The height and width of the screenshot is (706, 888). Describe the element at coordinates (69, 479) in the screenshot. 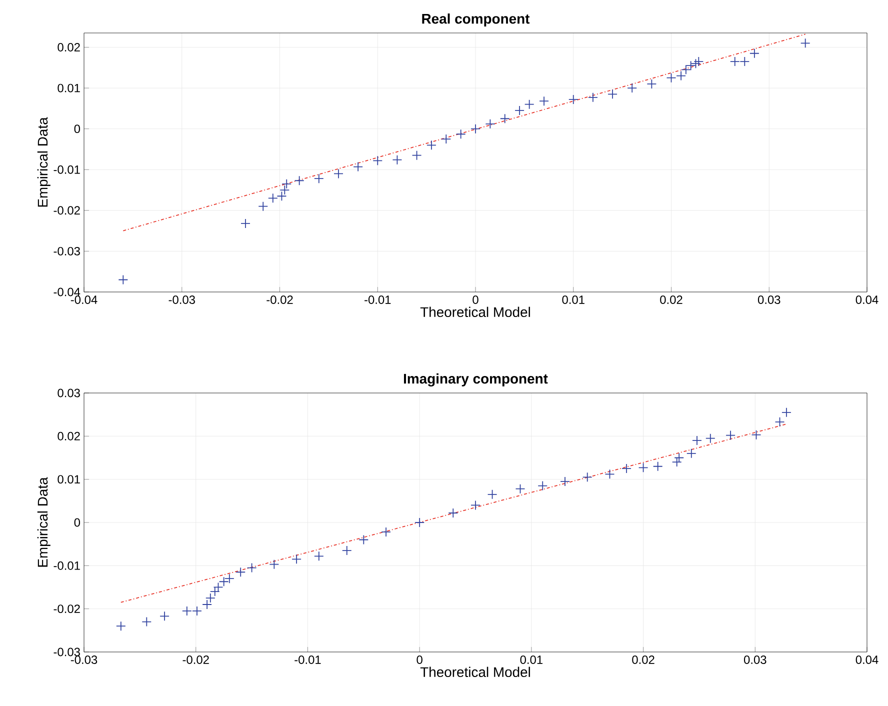

I see `y-tick-label: 0.01` at that location.